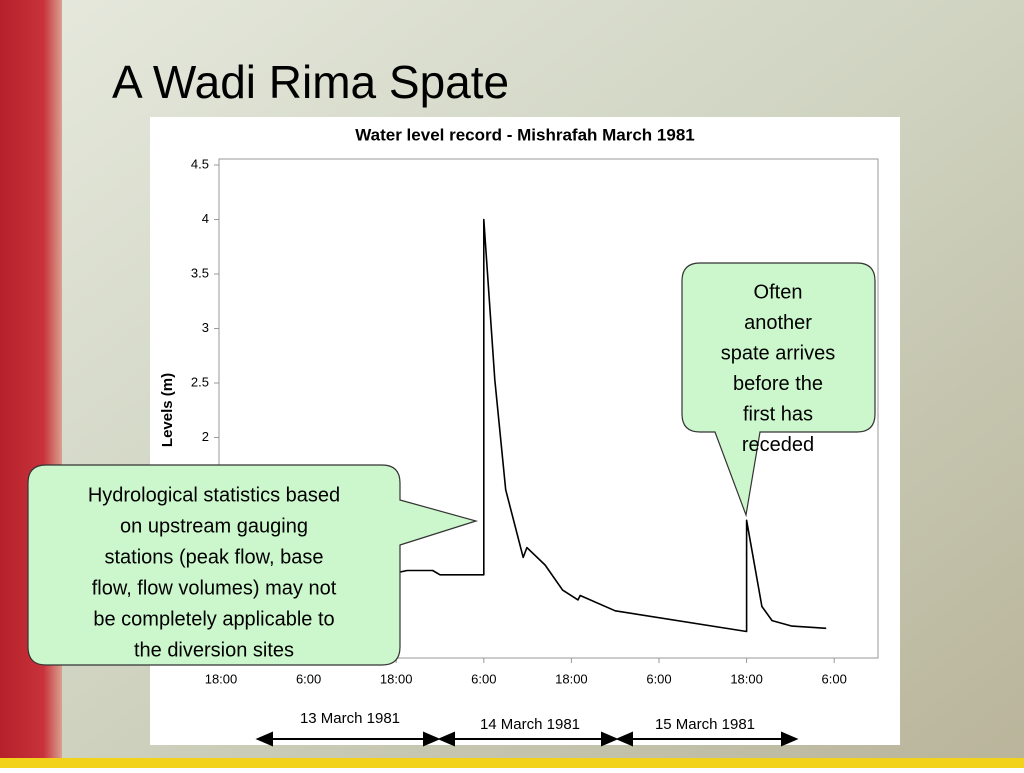 Image resolution: width=1024 pixels, height=773 pixels. What do you see at coordinates (214, 650) in the screenshot?
I see `callout-line: the diversion sites` at bounding box center [214, 650].